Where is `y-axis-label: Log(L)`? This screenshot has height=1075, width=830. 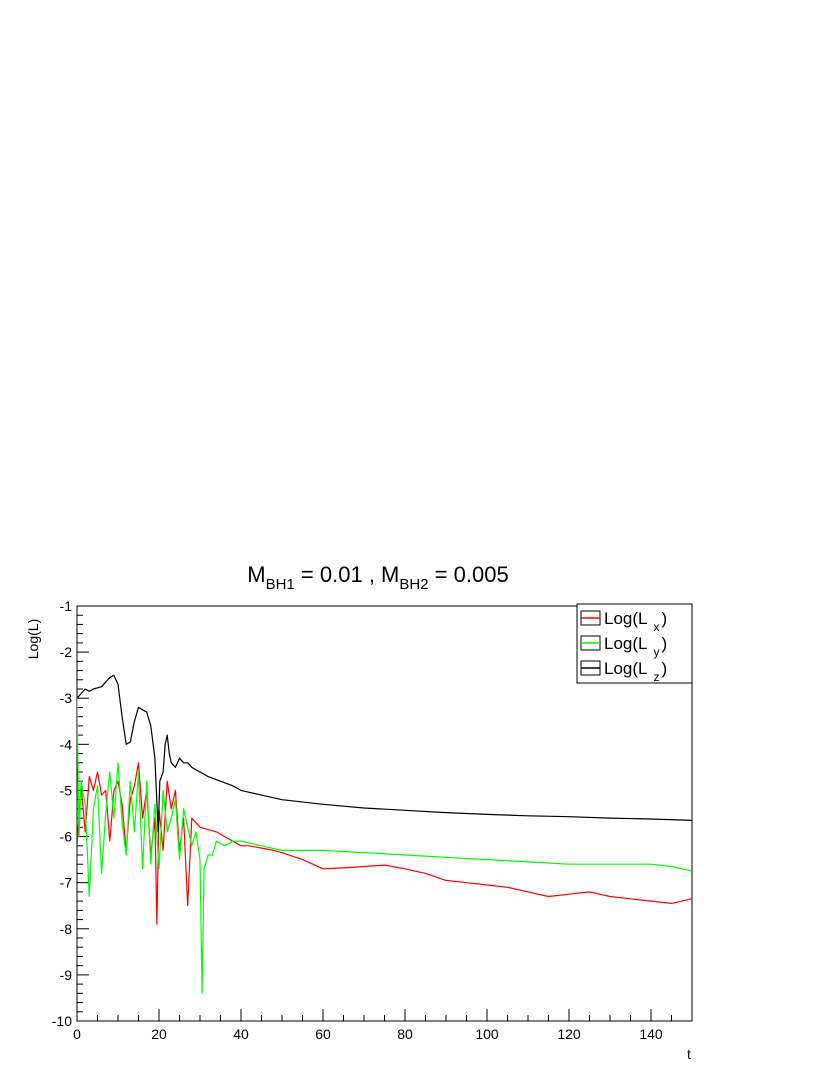 y-axis-label: Log(L) is located at coordinates (33, 639).